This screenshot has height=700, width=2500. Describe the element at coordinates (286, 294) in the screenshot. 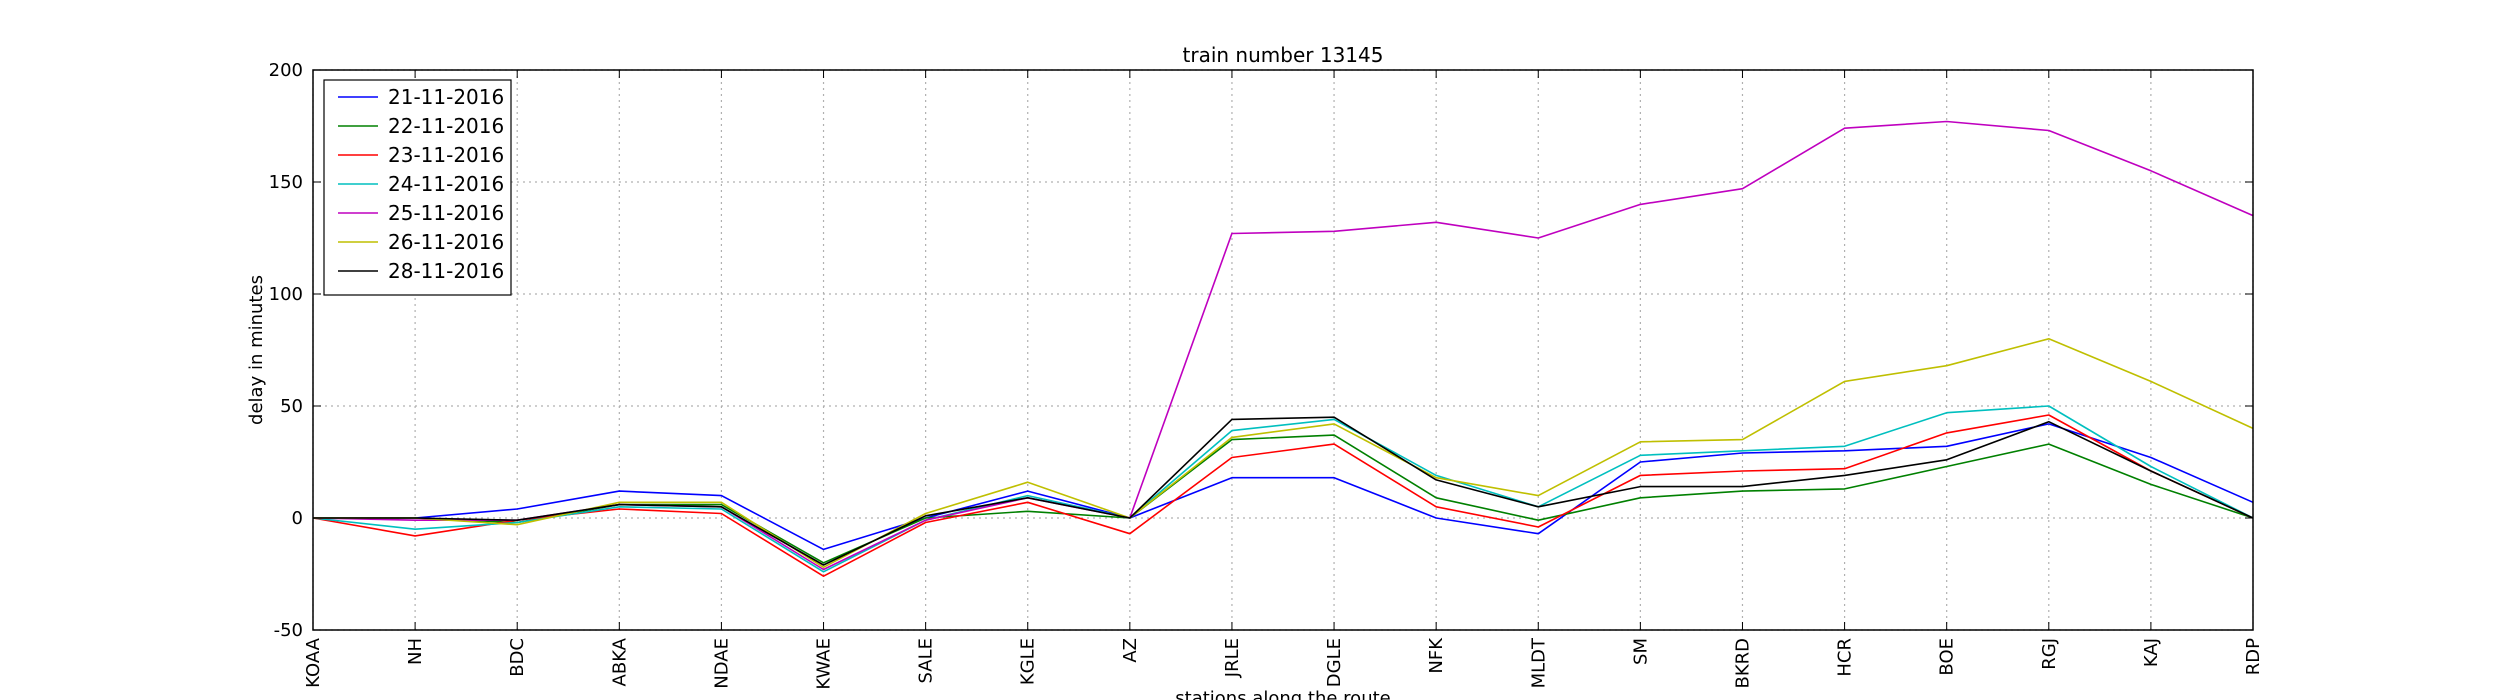

I see `y-tick-label: 100` at that location.